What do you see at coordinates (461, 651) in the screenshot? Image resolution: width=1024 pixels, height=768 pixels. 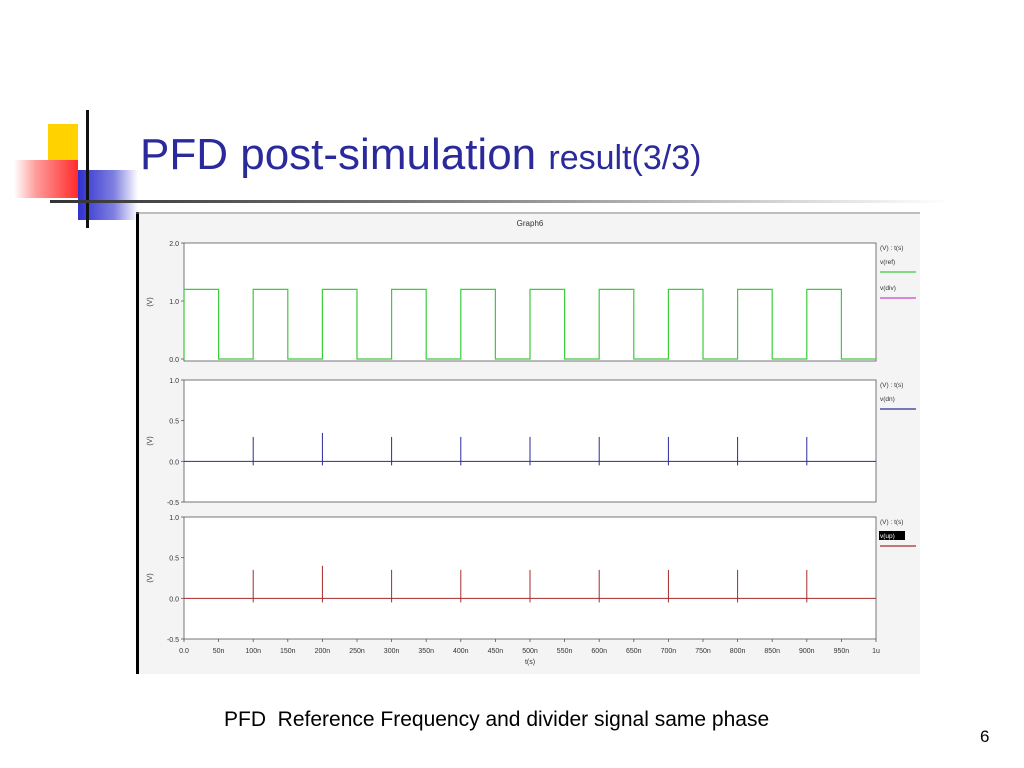 I see `xtick-label-8: 400n` at bounding box center [461, 651].